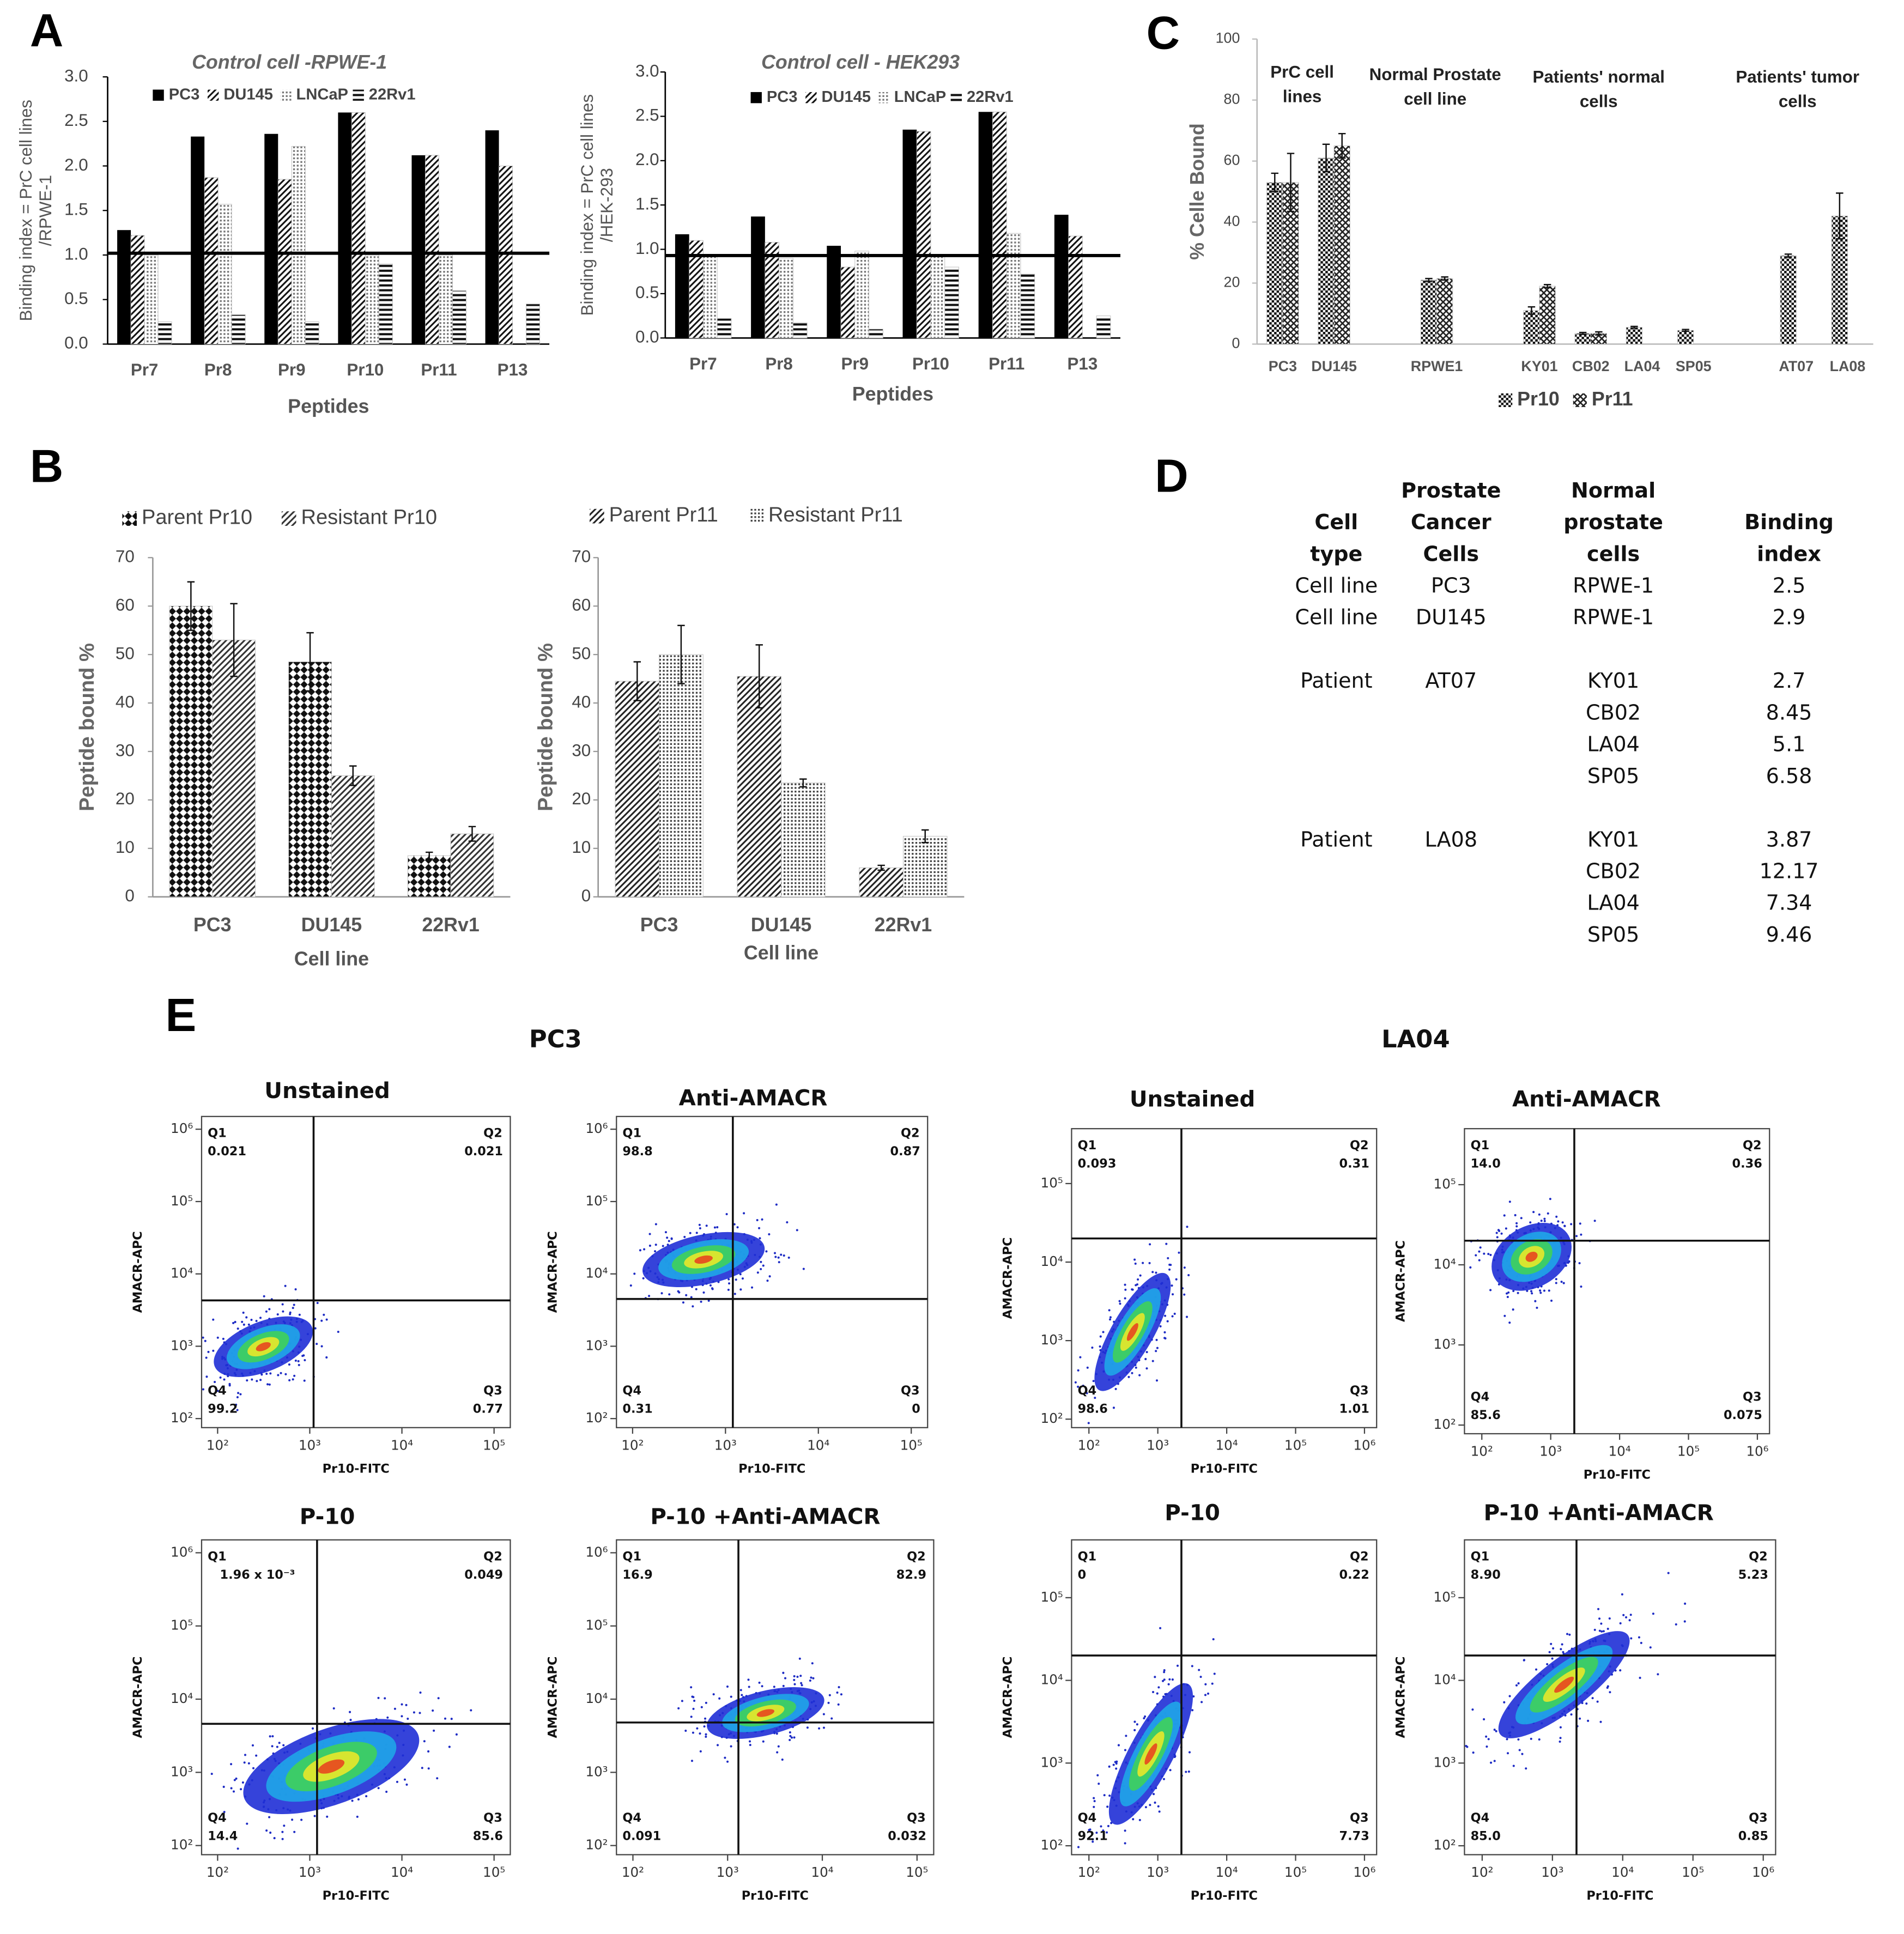  I want to click on table-cell: LA08, so click(1451, 839).